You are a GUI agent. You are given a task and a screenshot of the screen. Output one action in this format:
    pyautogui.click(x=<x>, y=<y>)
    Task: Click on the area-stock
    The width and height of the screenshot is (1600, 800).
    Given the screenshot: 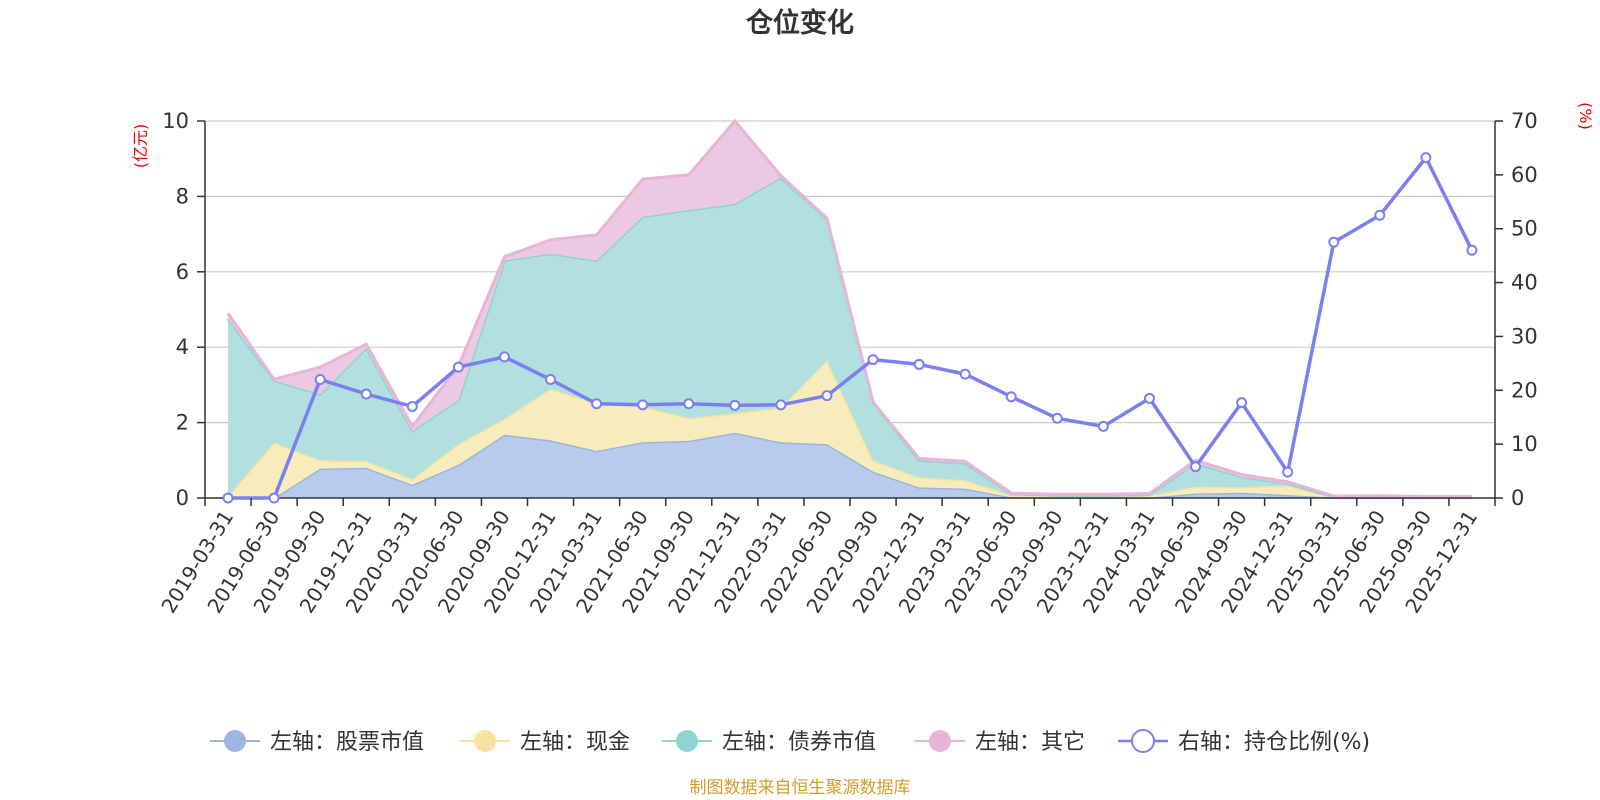 What is the action you would take?
    pyautogui.click(x=850, y=465)
    